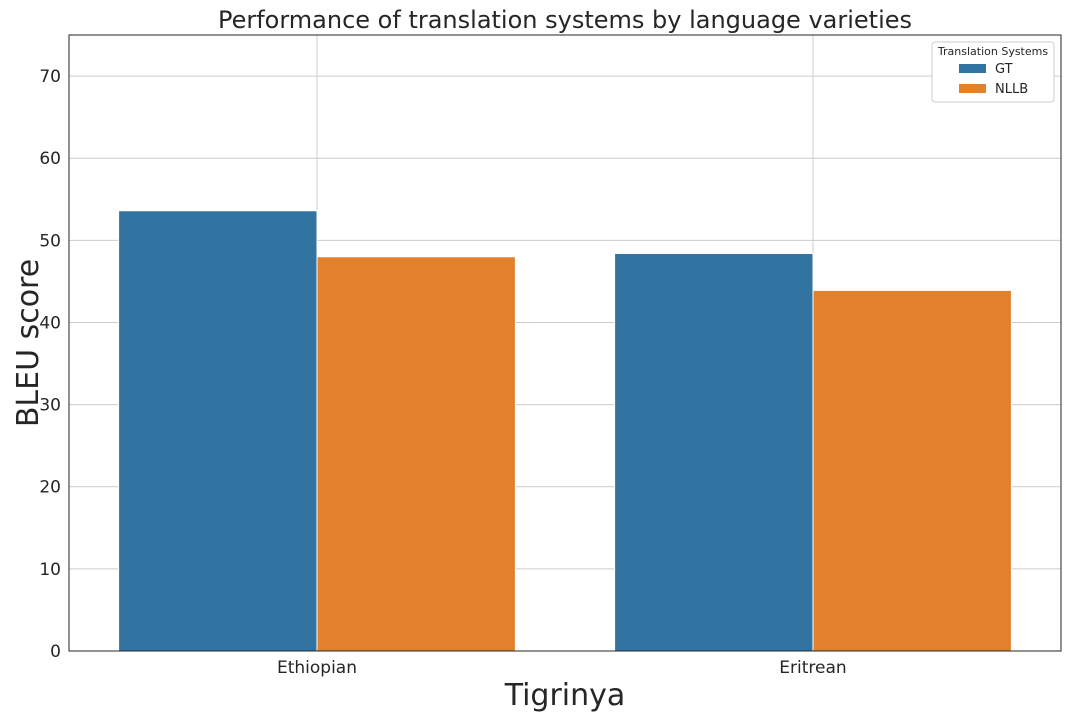  I want to click on bar-gt-ethiopian, so click(218, 431).